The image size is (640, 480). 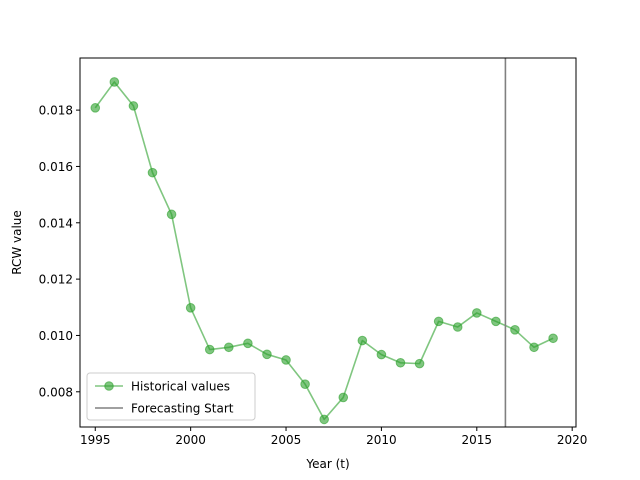 What do you see at coordinates (190, 440) in the screenshot?
I see `x-tick-label: 2000` at bounding box center [190, 440].